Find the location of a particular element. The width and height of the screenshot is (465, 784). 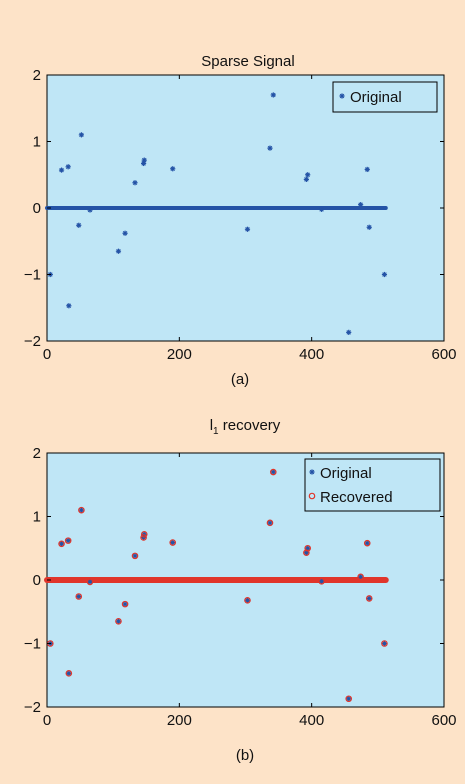

chart-b-legend-label-original: Original is located at coordinates (346, 473).